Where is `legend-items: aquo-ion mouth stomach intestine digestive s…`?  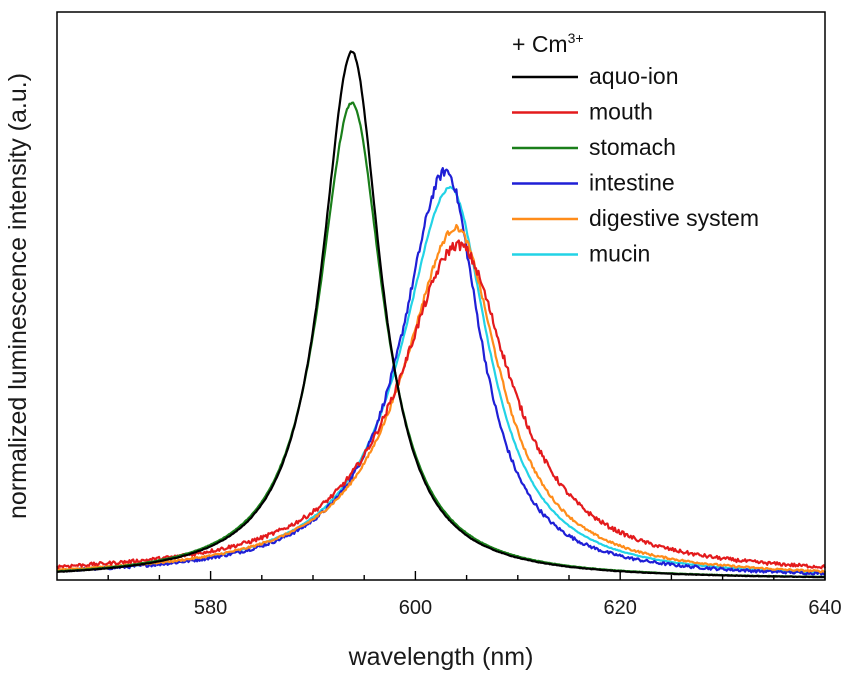 legend-items: aquo-ion mouth stomach intestine digestive s… is located at coordinates (635, 165).